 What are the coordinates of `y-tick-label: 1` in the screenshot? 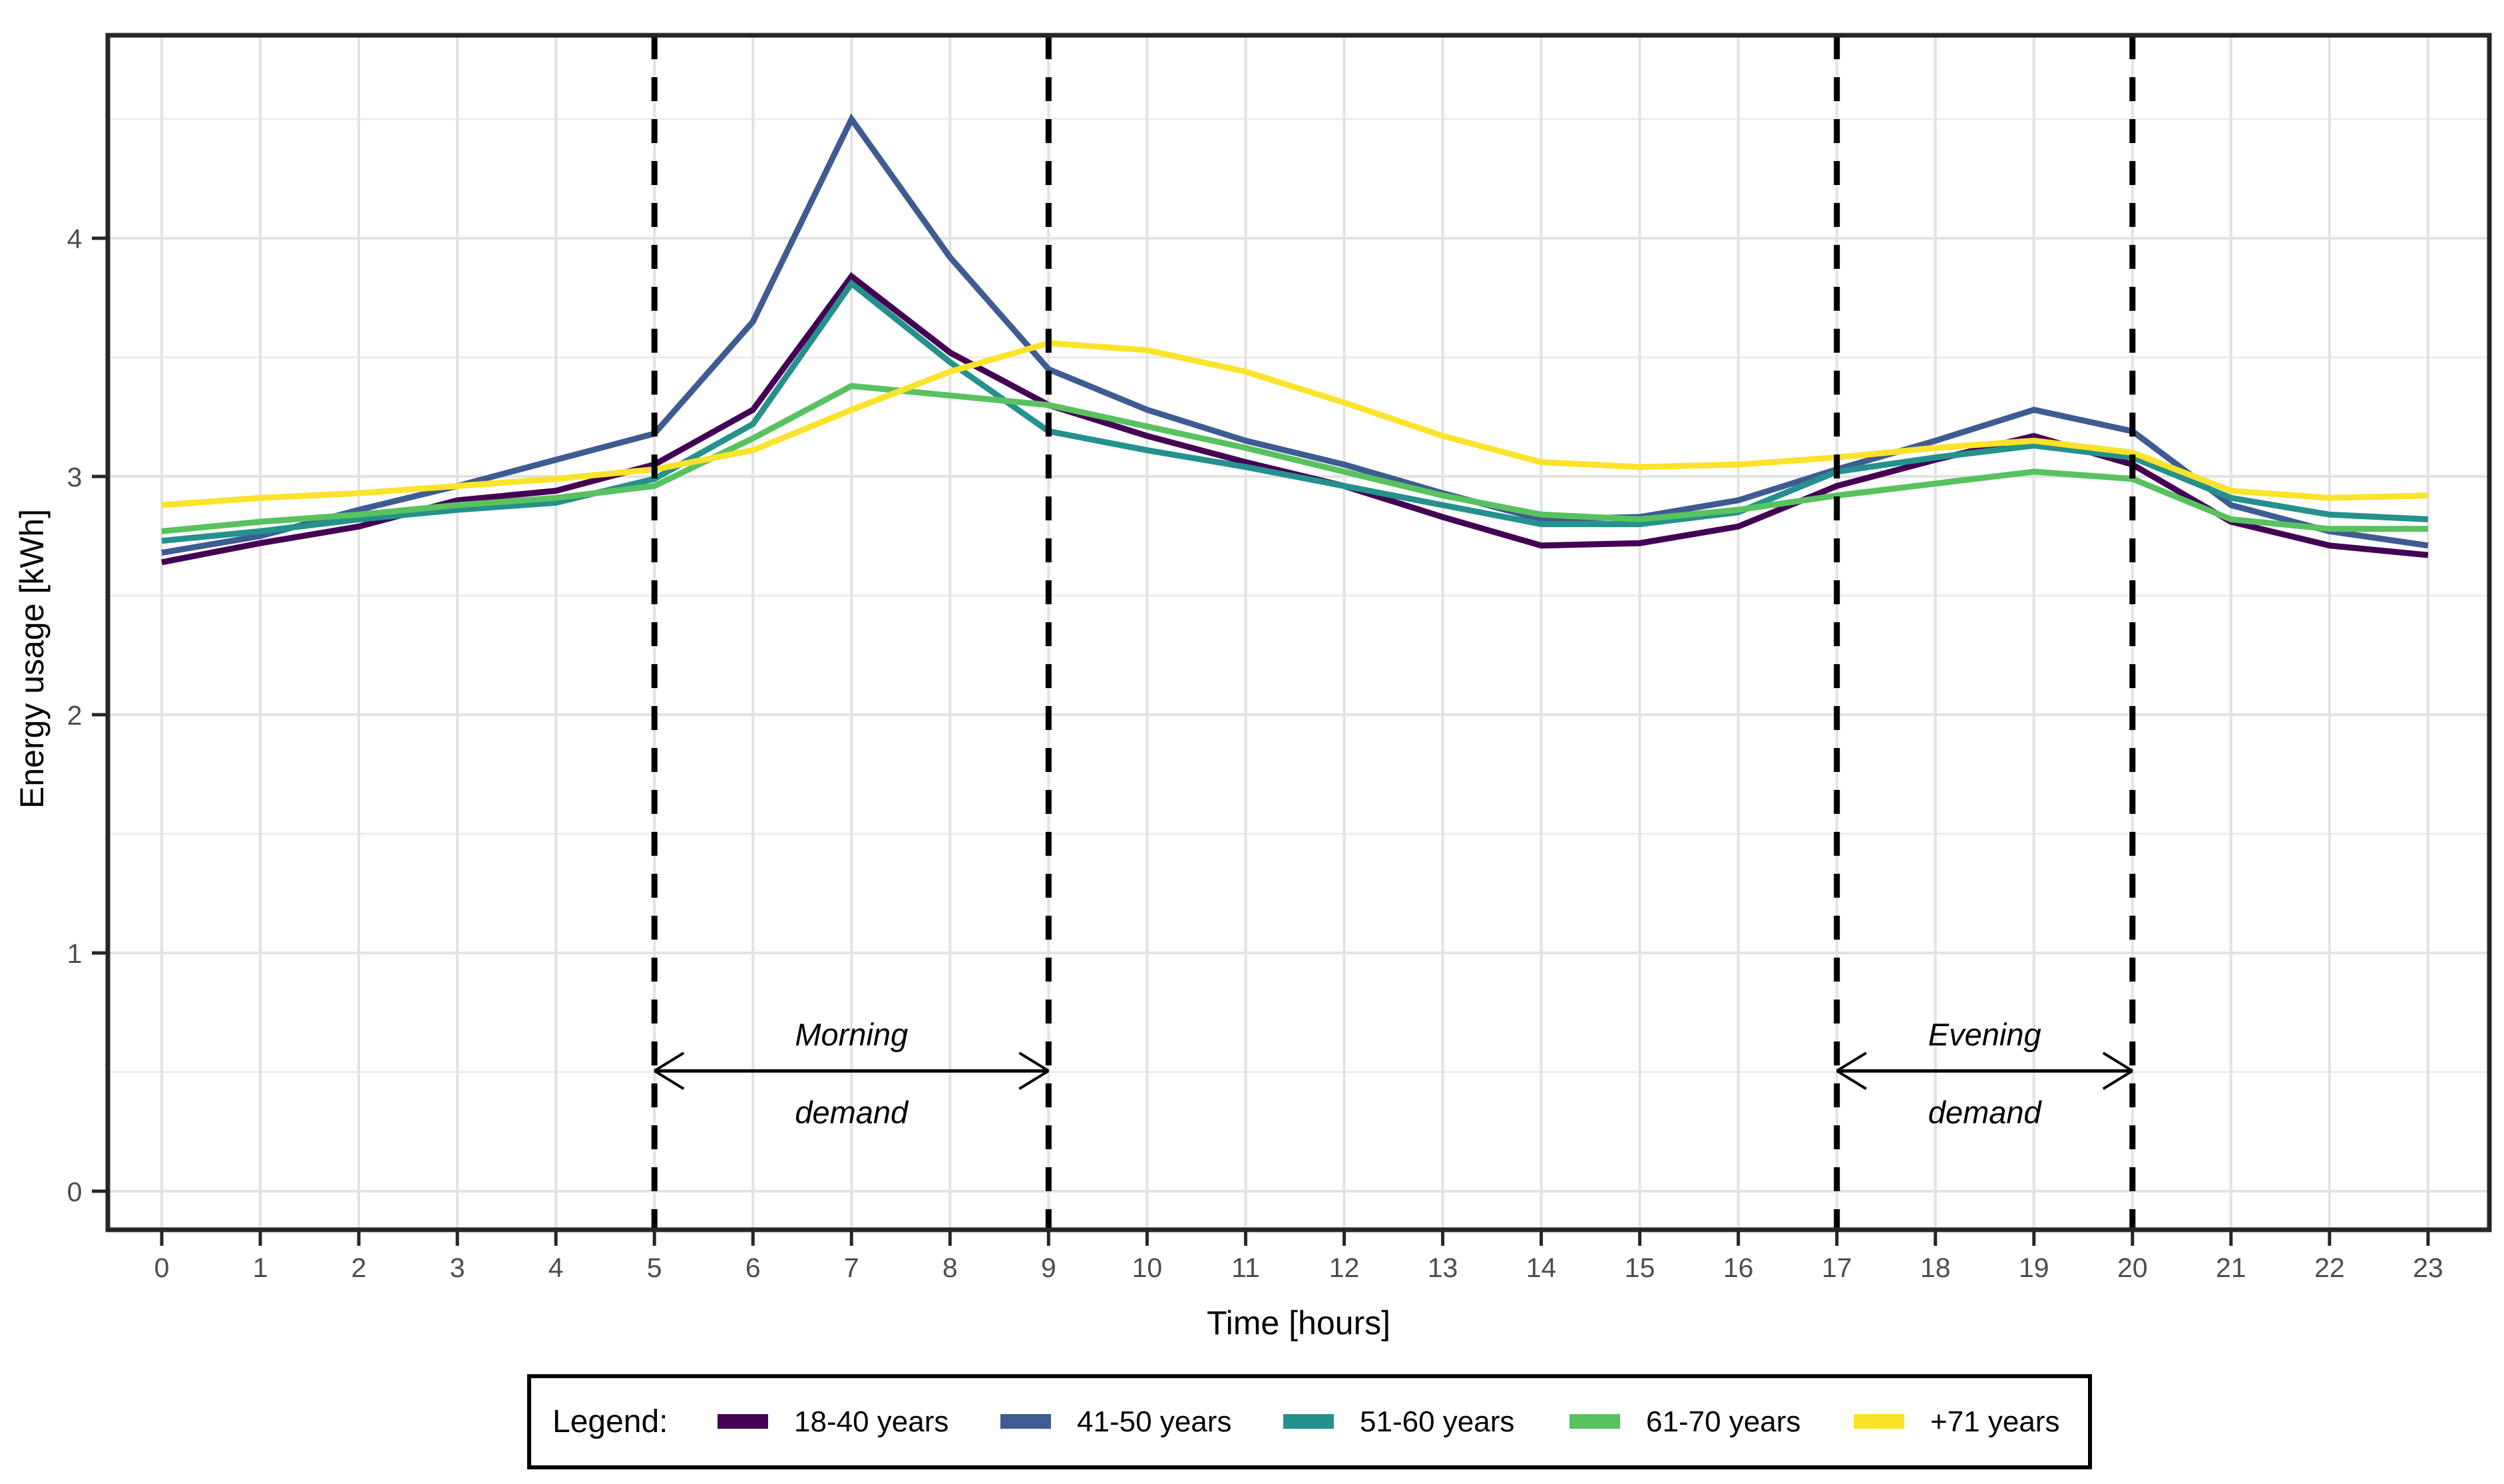 It's located at (75, 953).